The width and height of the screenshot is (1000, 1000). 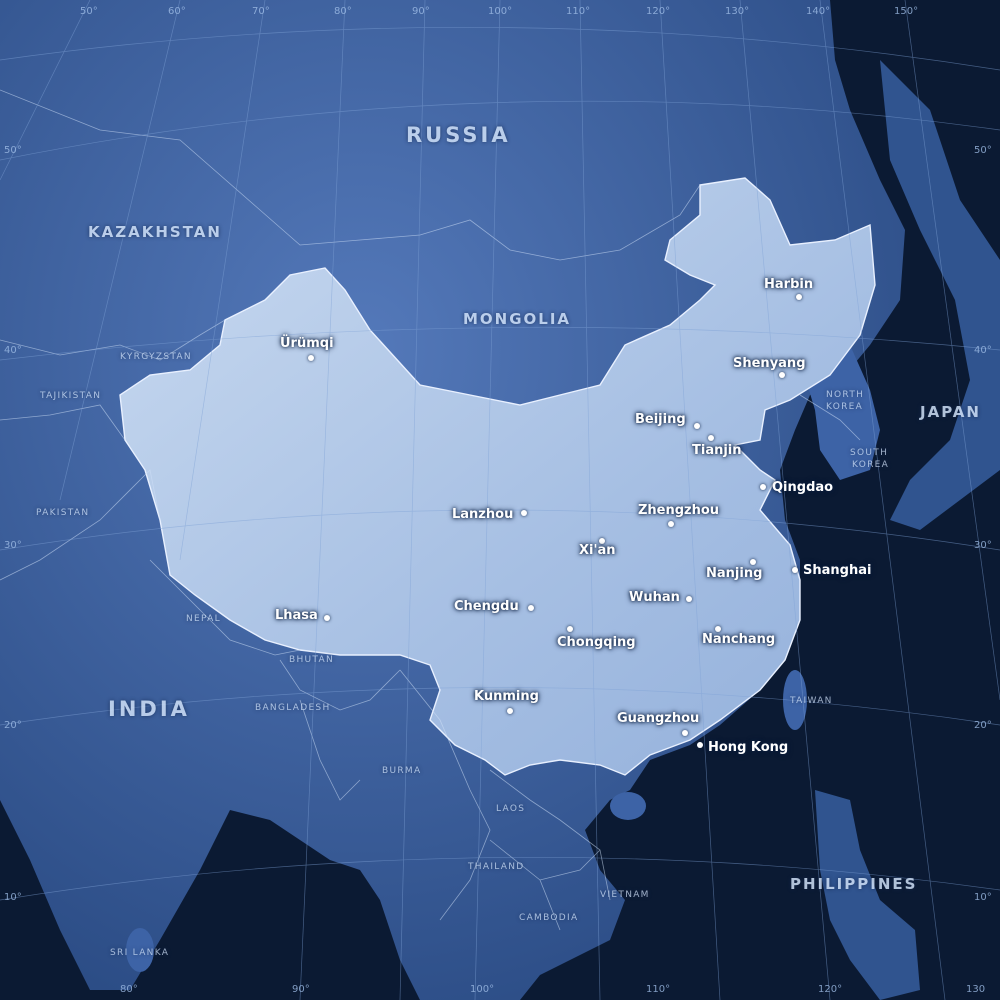 I want to click on hainan-landmass, so click(x=628, y=806).